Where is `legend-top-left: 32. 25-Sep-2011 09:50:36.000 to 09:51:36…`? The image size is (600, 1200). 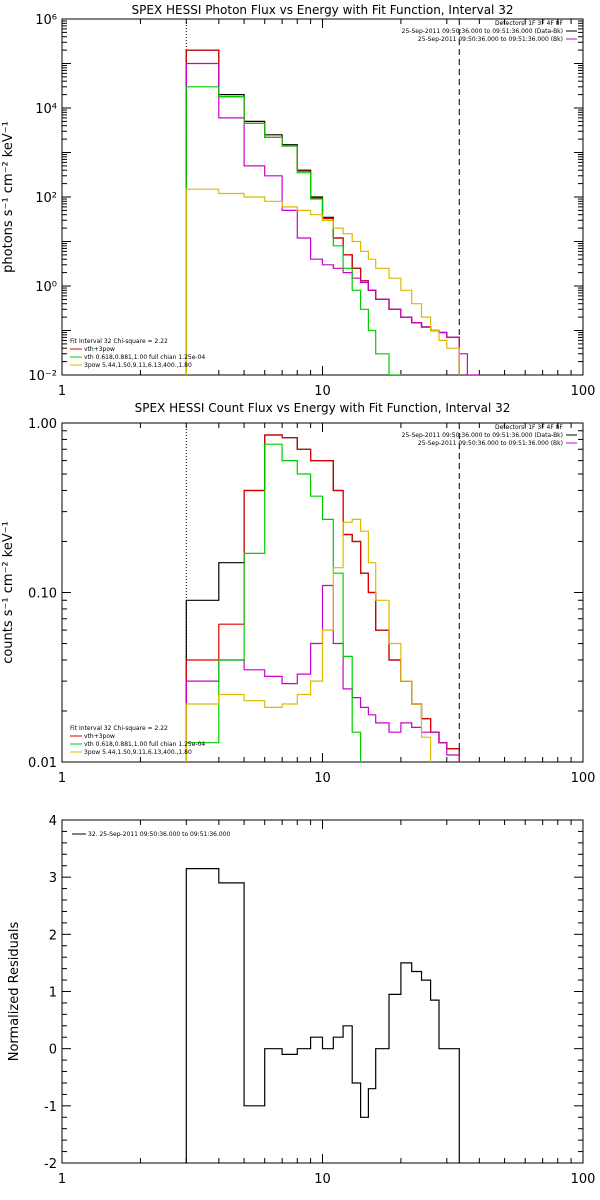 legend-top-left: 32. 25-Sep-2011 09:50:36.000 to 09:51:36… is located at coordinates (151, 834).